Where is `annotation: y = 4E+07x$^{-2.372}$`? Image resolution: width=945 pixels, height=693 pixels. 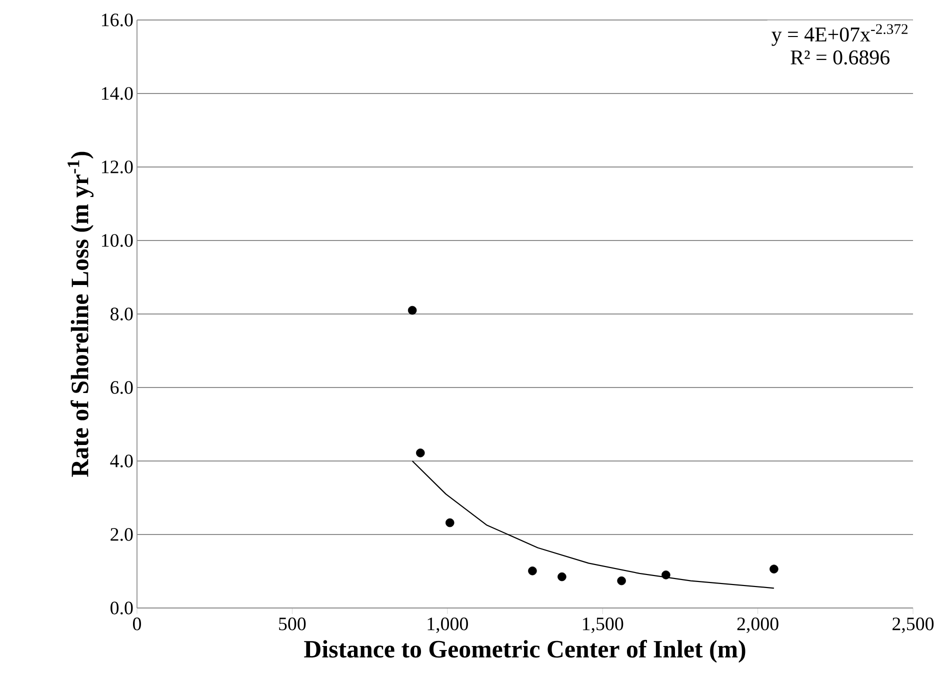
annotation: y = 4E+07x$^{-2.372}$ is located at coordinates (840, 35).